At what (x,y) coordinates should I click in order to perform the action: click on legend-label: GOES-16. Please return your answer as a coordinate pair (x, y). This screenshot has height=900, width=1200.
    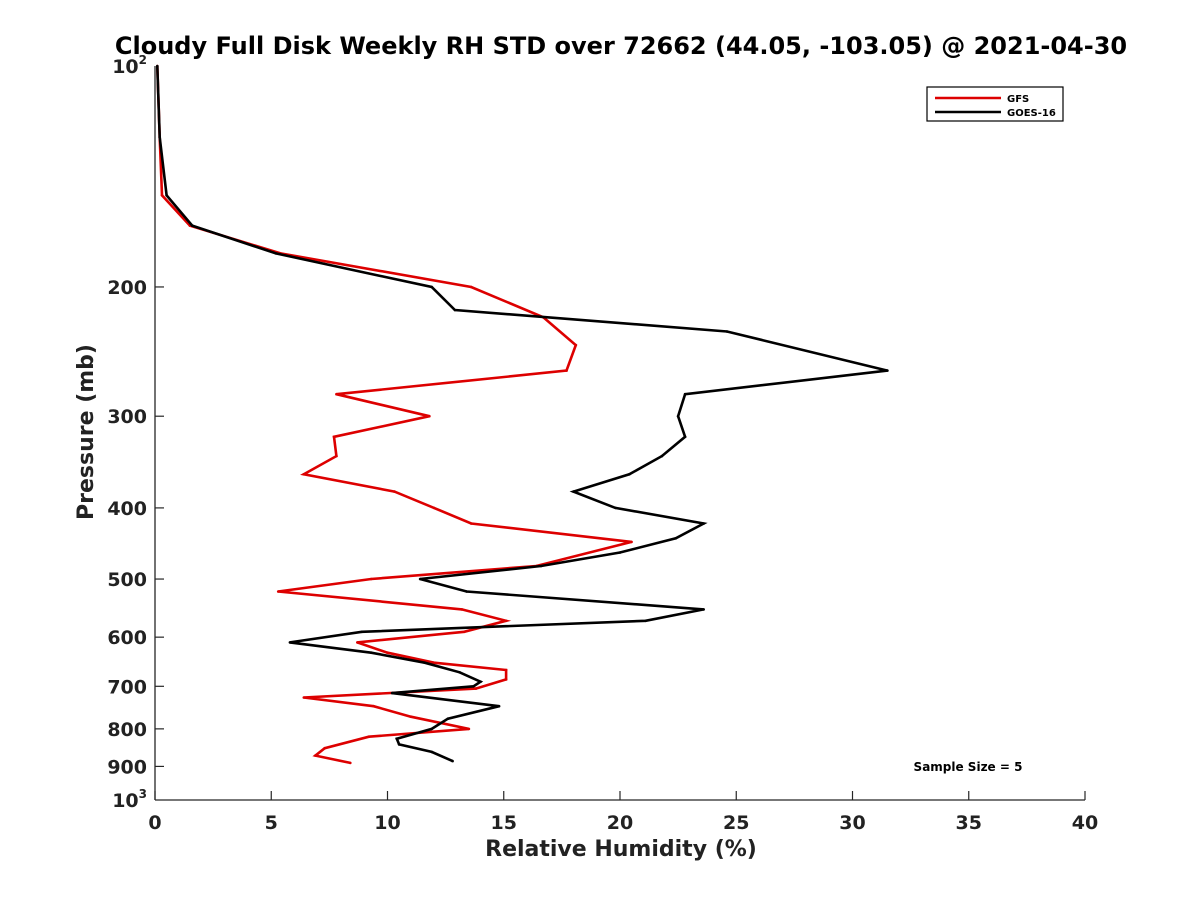
    Looking at the image, I should click on (1031, 113).